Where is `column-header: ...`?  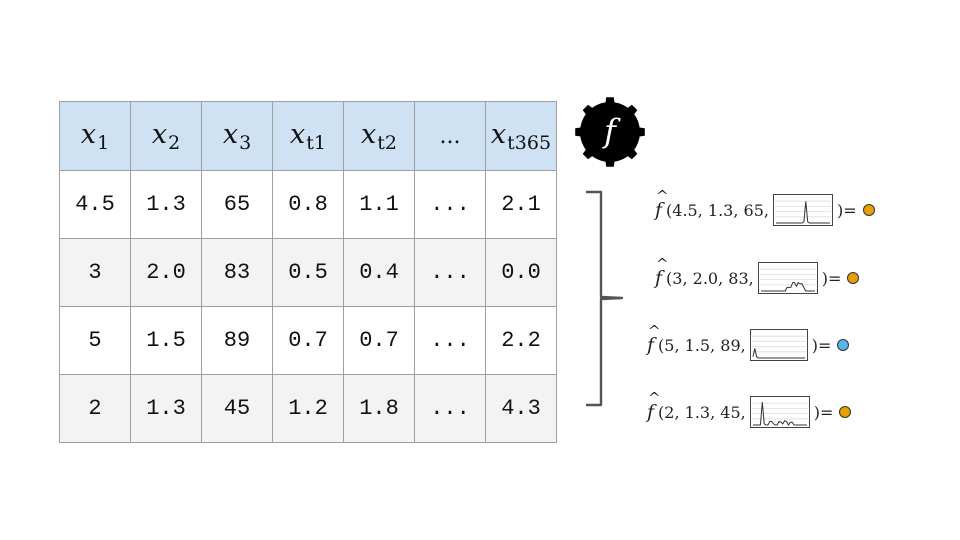 column-header: ... is located at coordinates (450, 136).